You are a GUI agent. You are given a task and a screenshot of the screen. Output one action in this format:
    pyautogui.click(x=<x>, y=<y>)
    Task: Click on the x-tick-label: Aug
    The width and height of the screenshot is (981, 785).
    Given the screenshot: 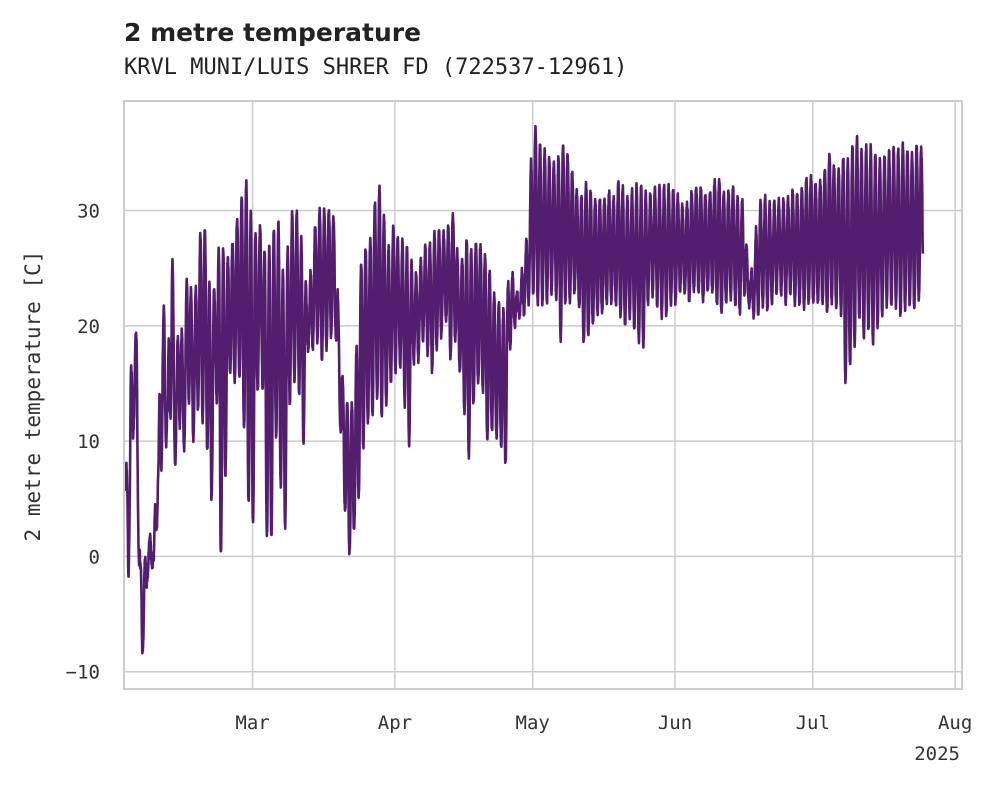 What is the action you would take?
    pyautogui.click(x=955, y=723)
    